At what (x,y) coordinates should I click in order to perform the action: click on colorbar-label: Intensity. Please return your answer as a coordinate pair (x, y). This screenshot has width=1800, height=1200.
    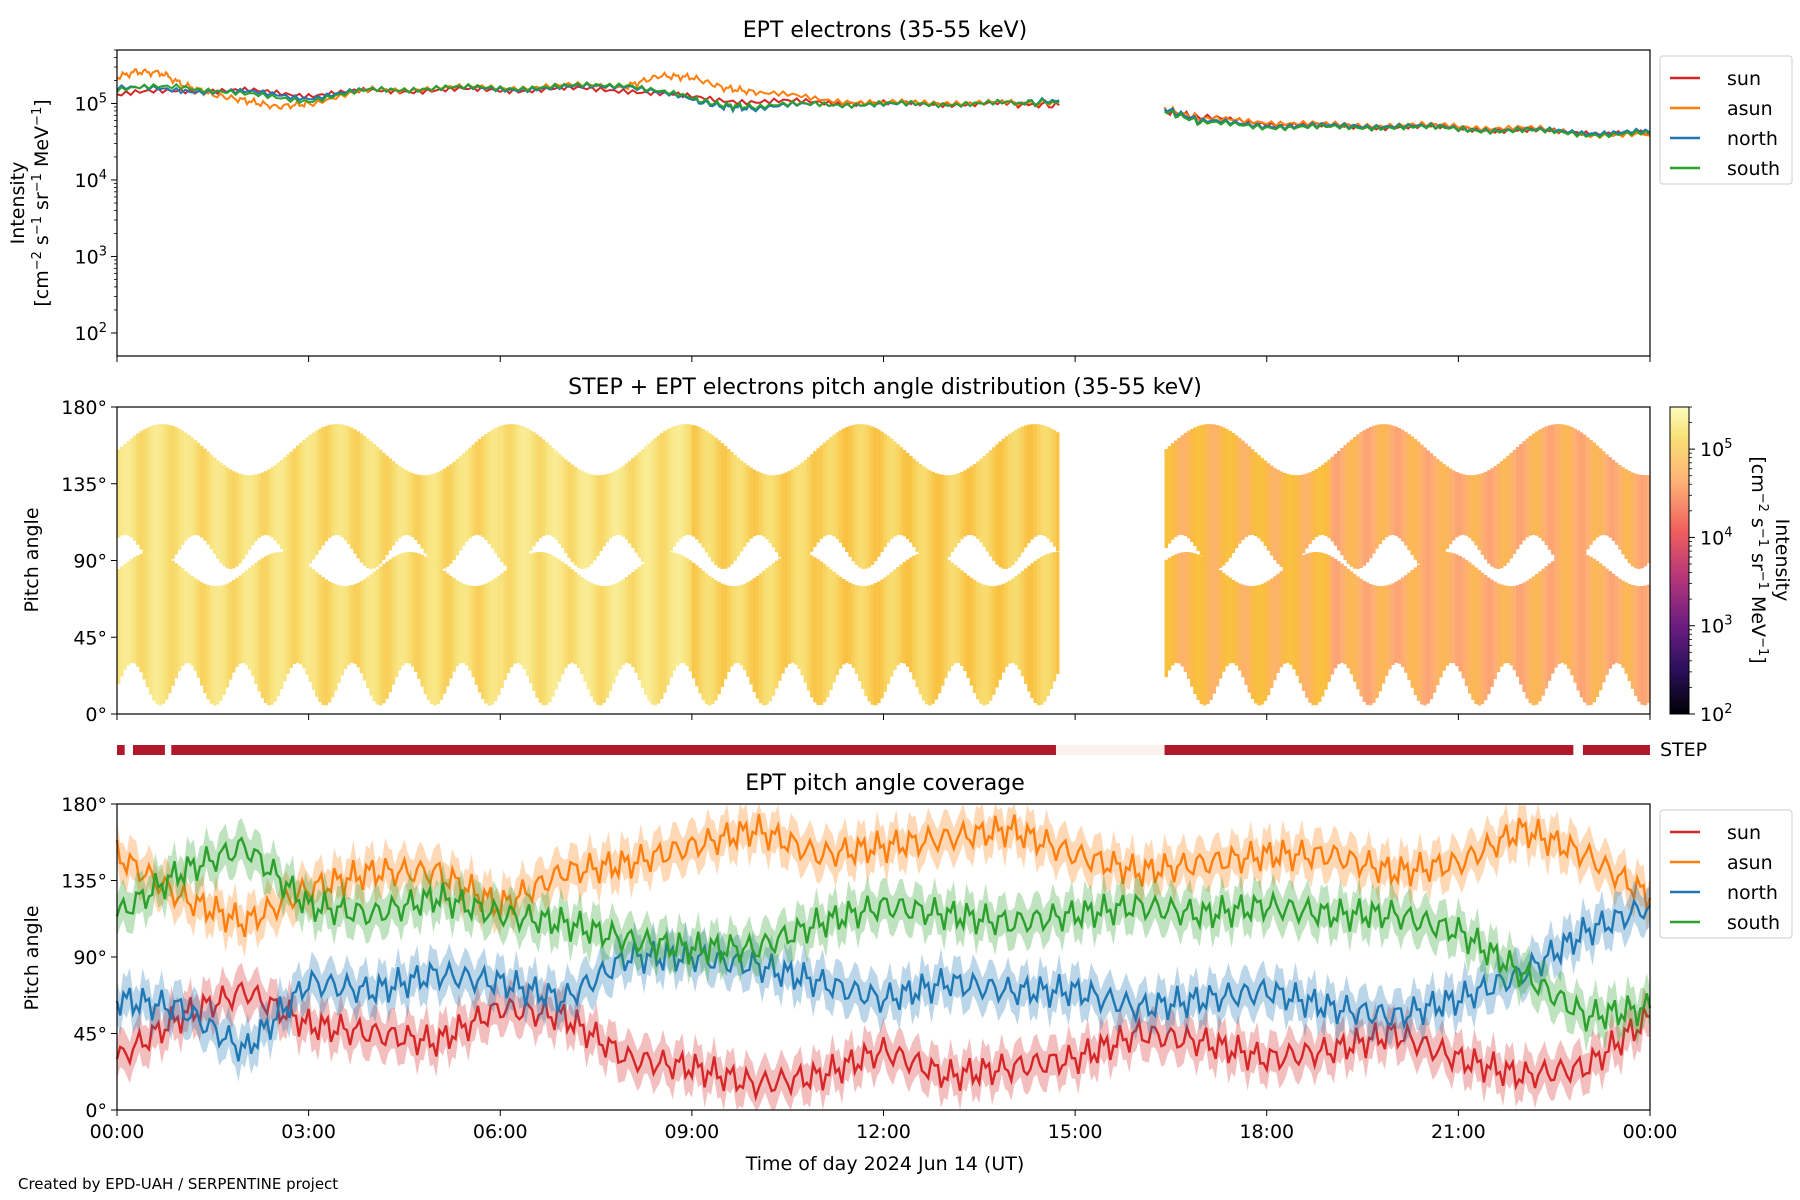
    Looking at the image, I should click on (1782, 560).